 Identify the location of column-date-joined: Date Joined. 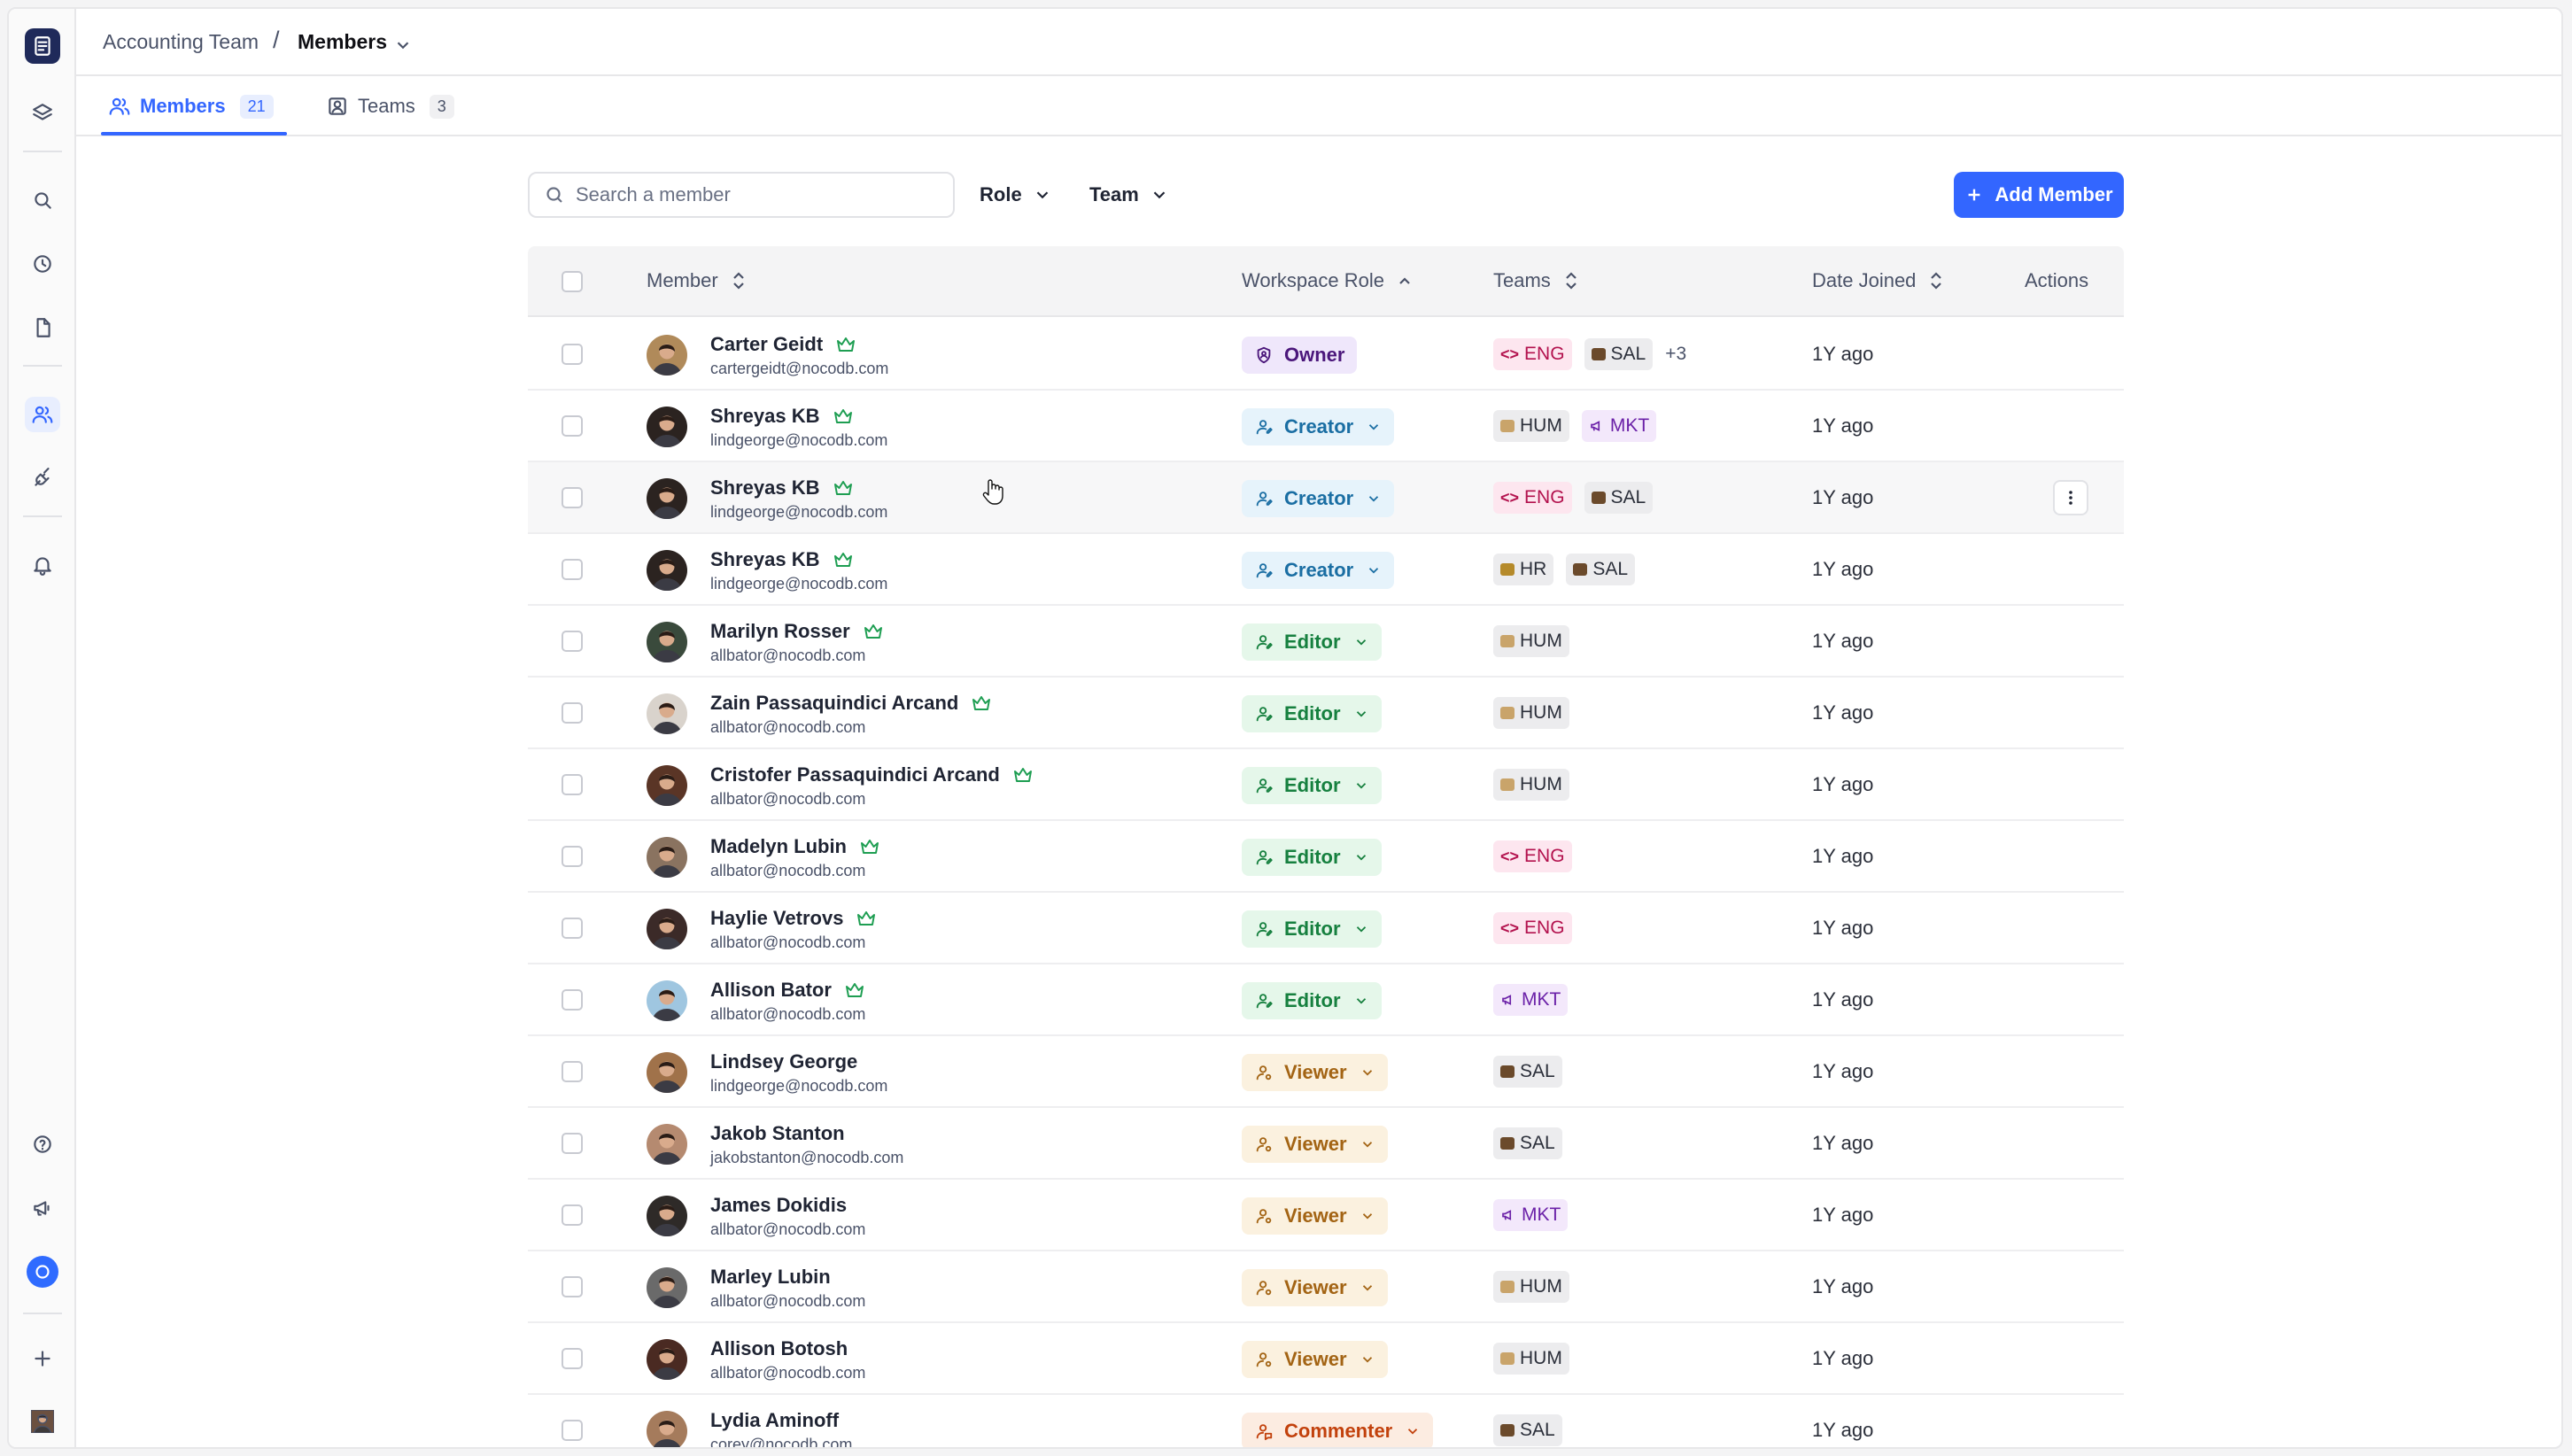
(1878, 280).